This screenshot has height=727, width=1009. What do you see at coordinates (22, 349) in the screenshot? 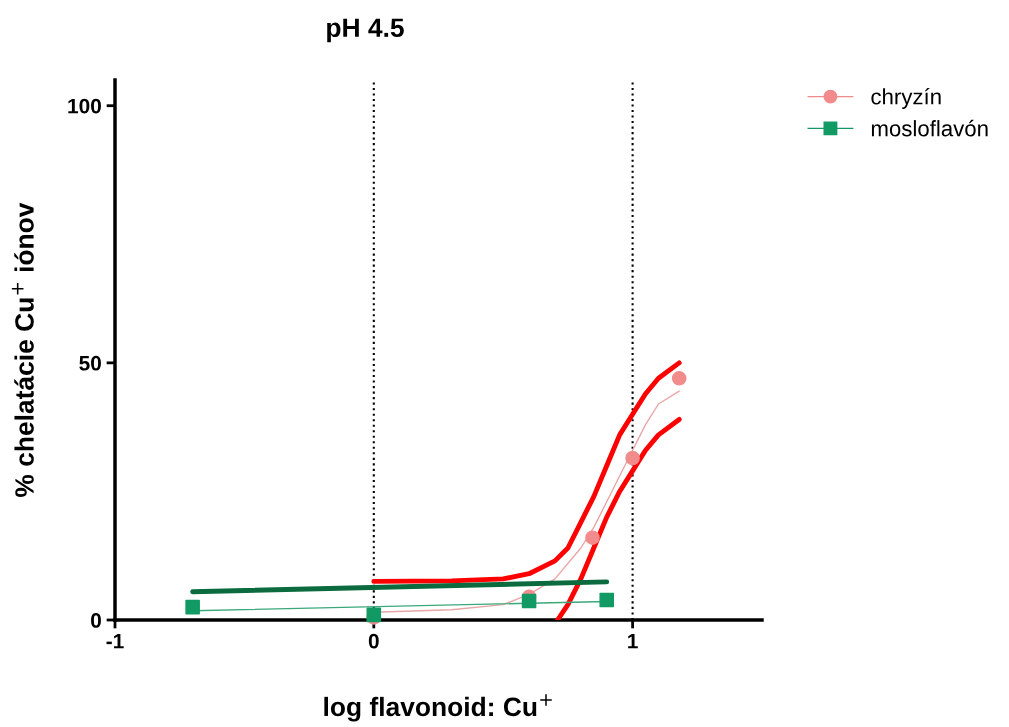
I see `y-axis-title: % chelatácie Cu$^{+}$ iónov` at bounding box center [22, 349].